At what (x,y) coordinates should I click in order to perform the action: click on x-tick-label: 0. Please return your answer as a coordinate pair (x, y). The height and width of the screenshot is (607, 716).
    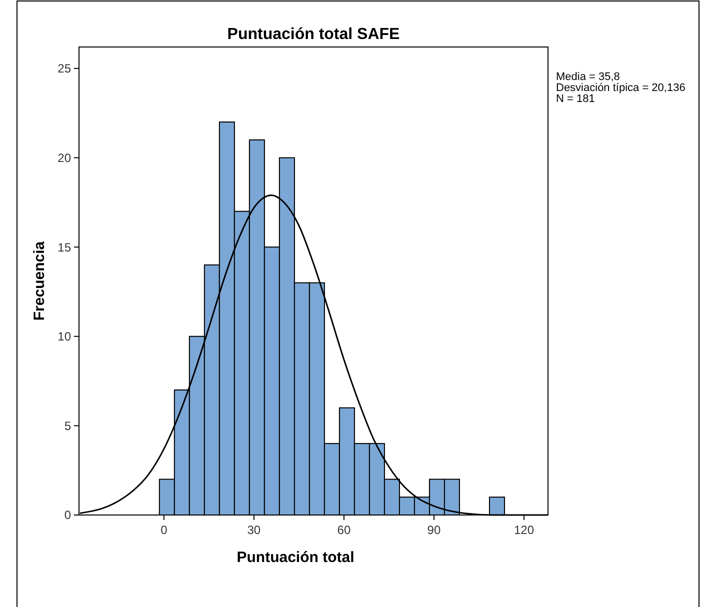
    Looking at the image, I should click on (164, 530).